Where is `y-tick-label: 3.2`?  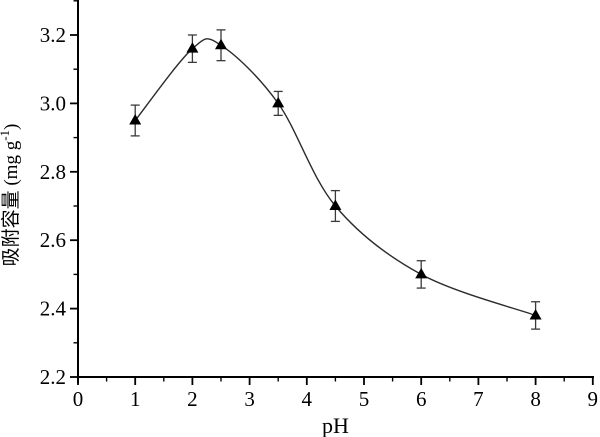
y-tick-label: 3.2 is located at coordinates (53, 35).